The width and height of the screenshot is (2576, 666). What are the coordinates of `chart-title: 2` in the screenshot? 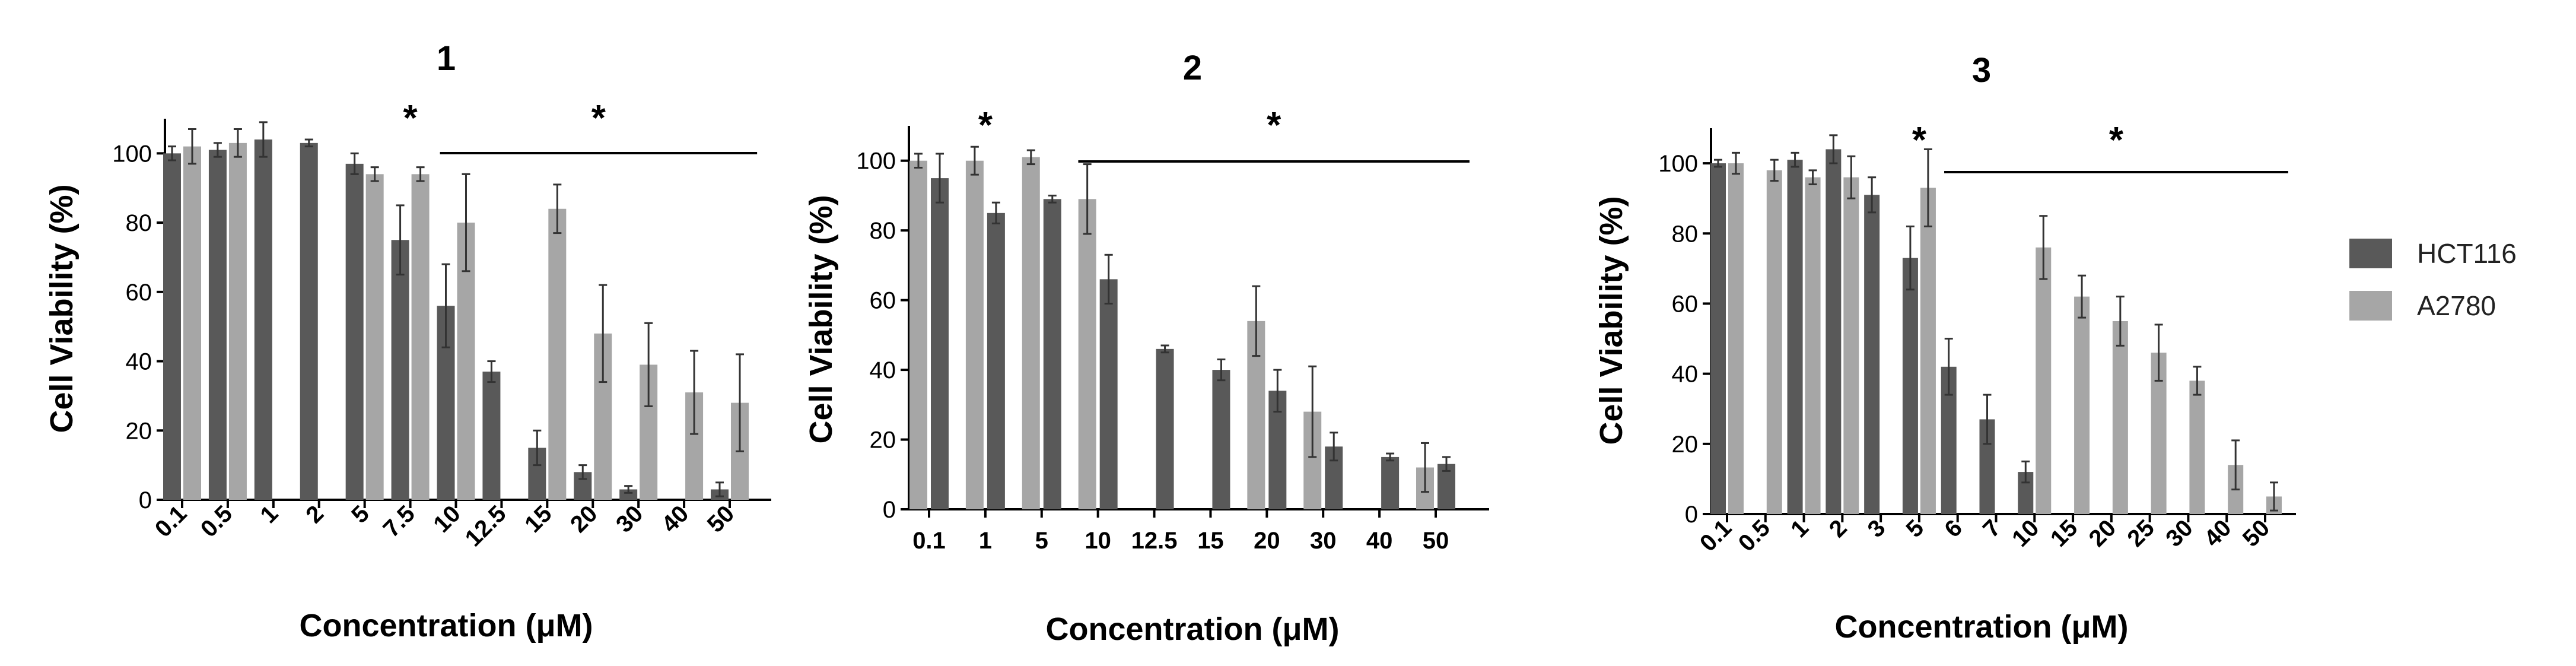 It's located at (1192, 68).